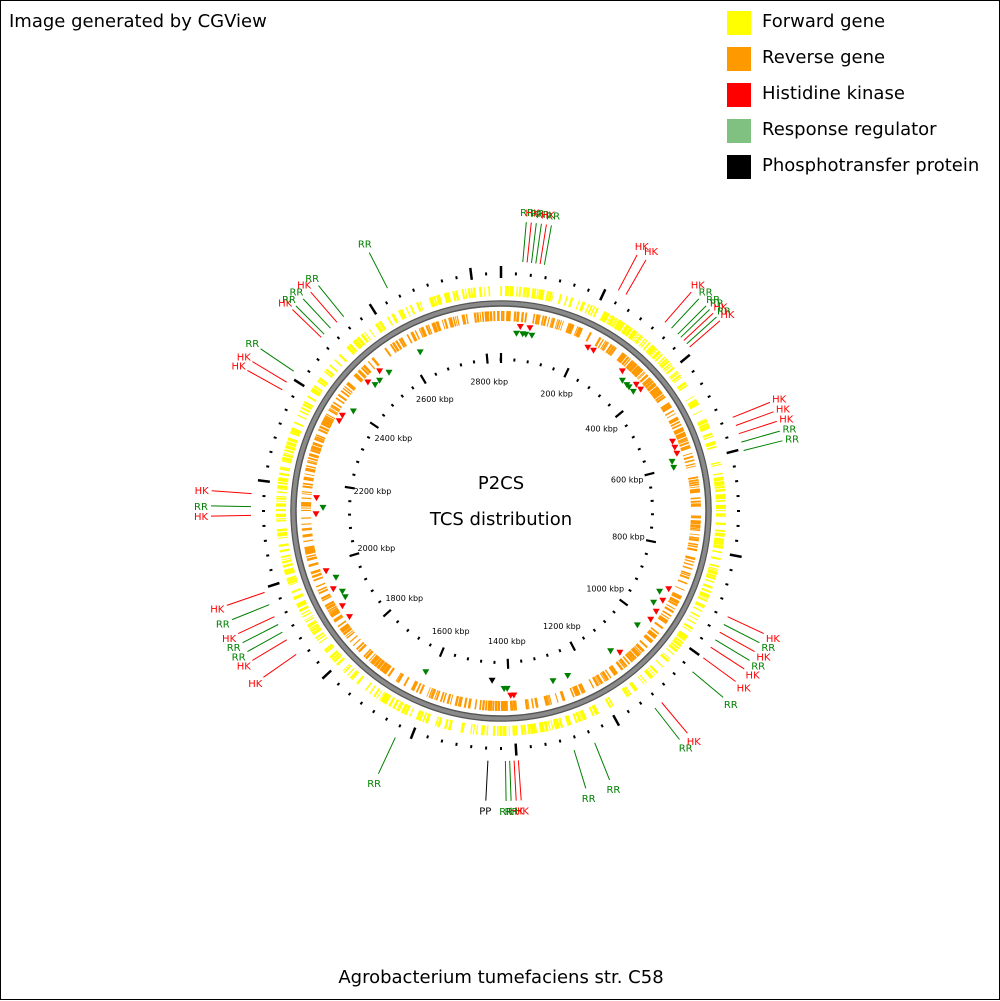 This screenshot has height=1001, width=1000. I want to click on scale-label: 1600 kbp, so click(451, 631).